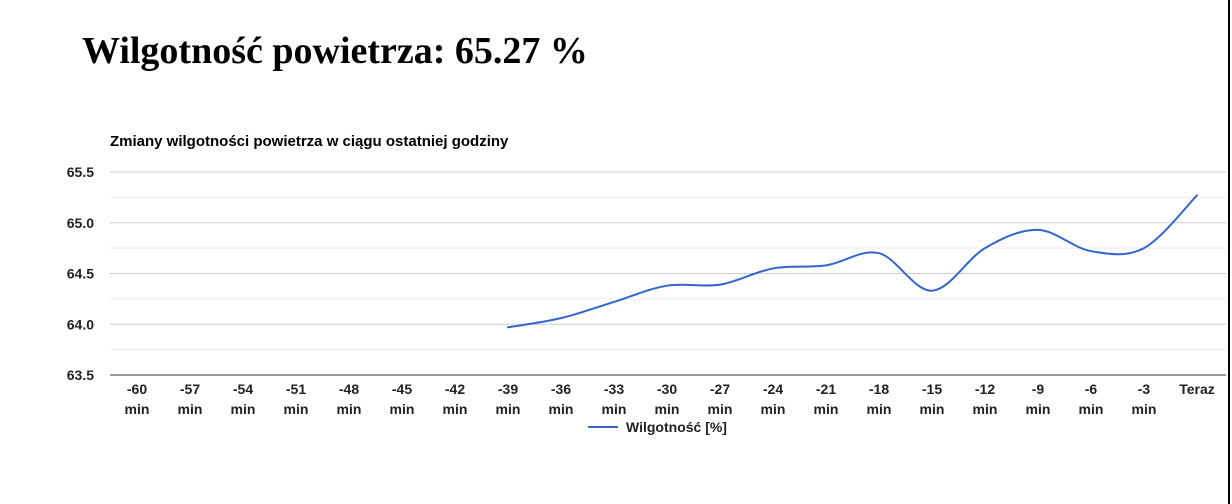 Image resolution: width=1232 pixels, height=504 pixels. I want to click on y-tick-label: 65.5, so click(80, 172).